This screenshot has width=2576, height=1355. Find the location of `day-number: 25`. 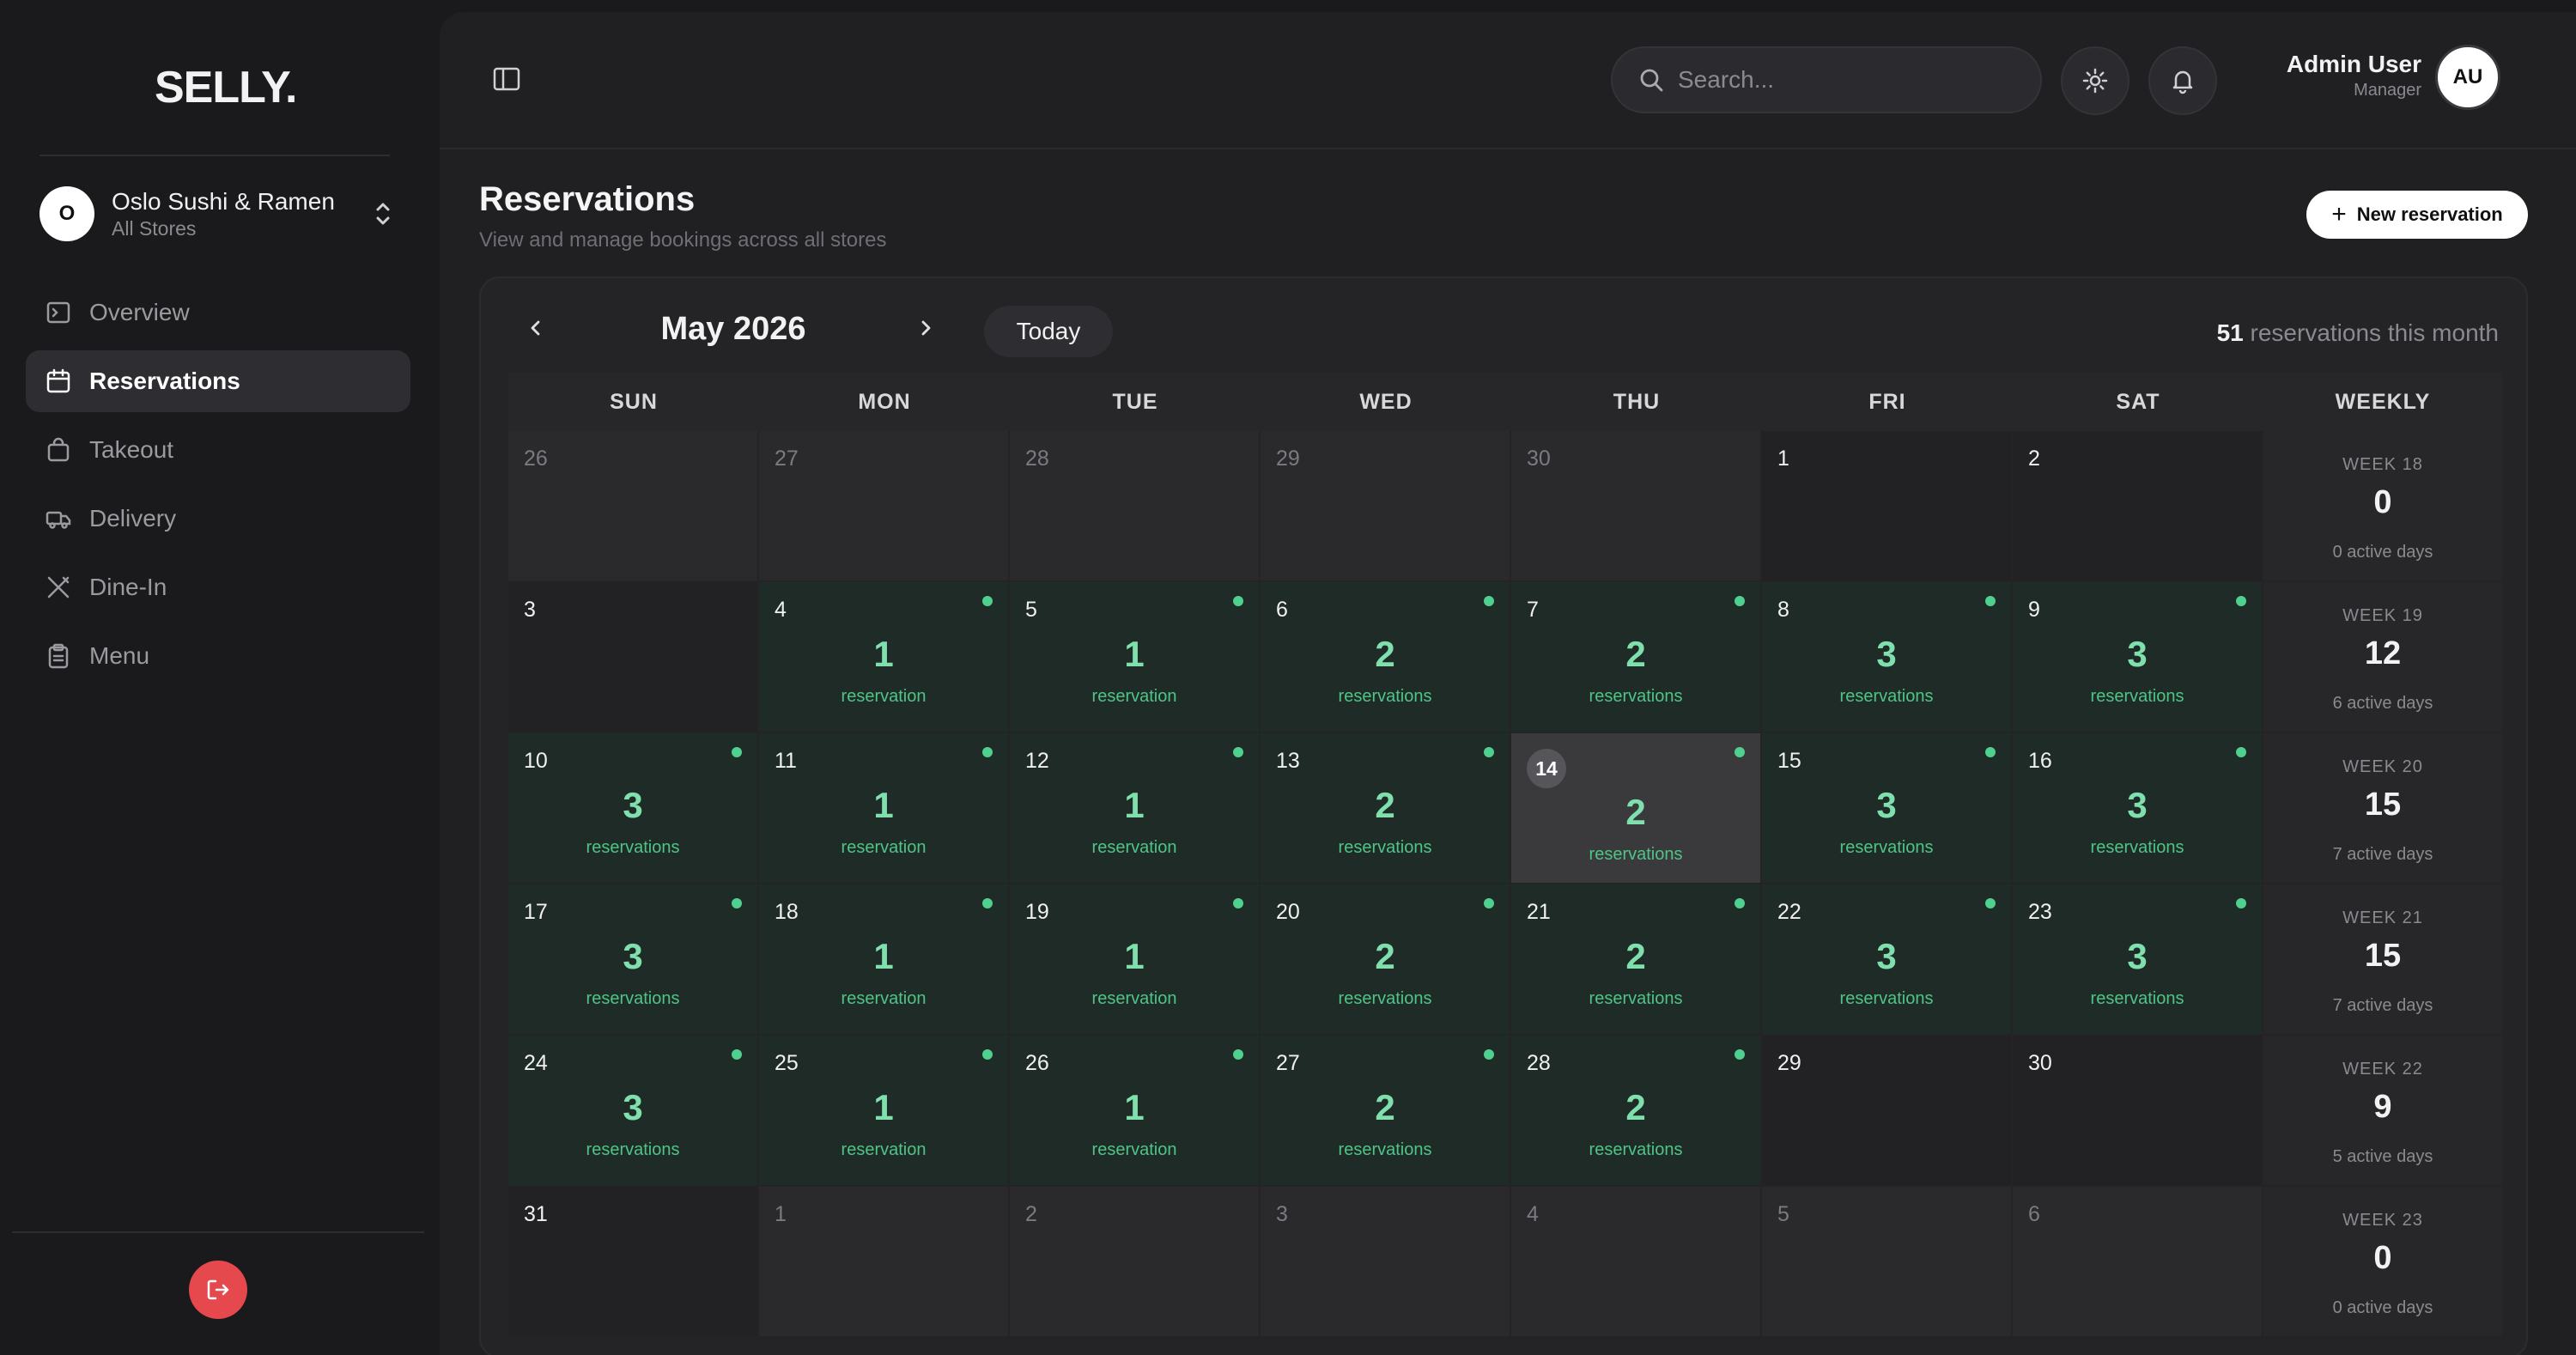

day-number: 25 is located at coordinates (787, 1063).